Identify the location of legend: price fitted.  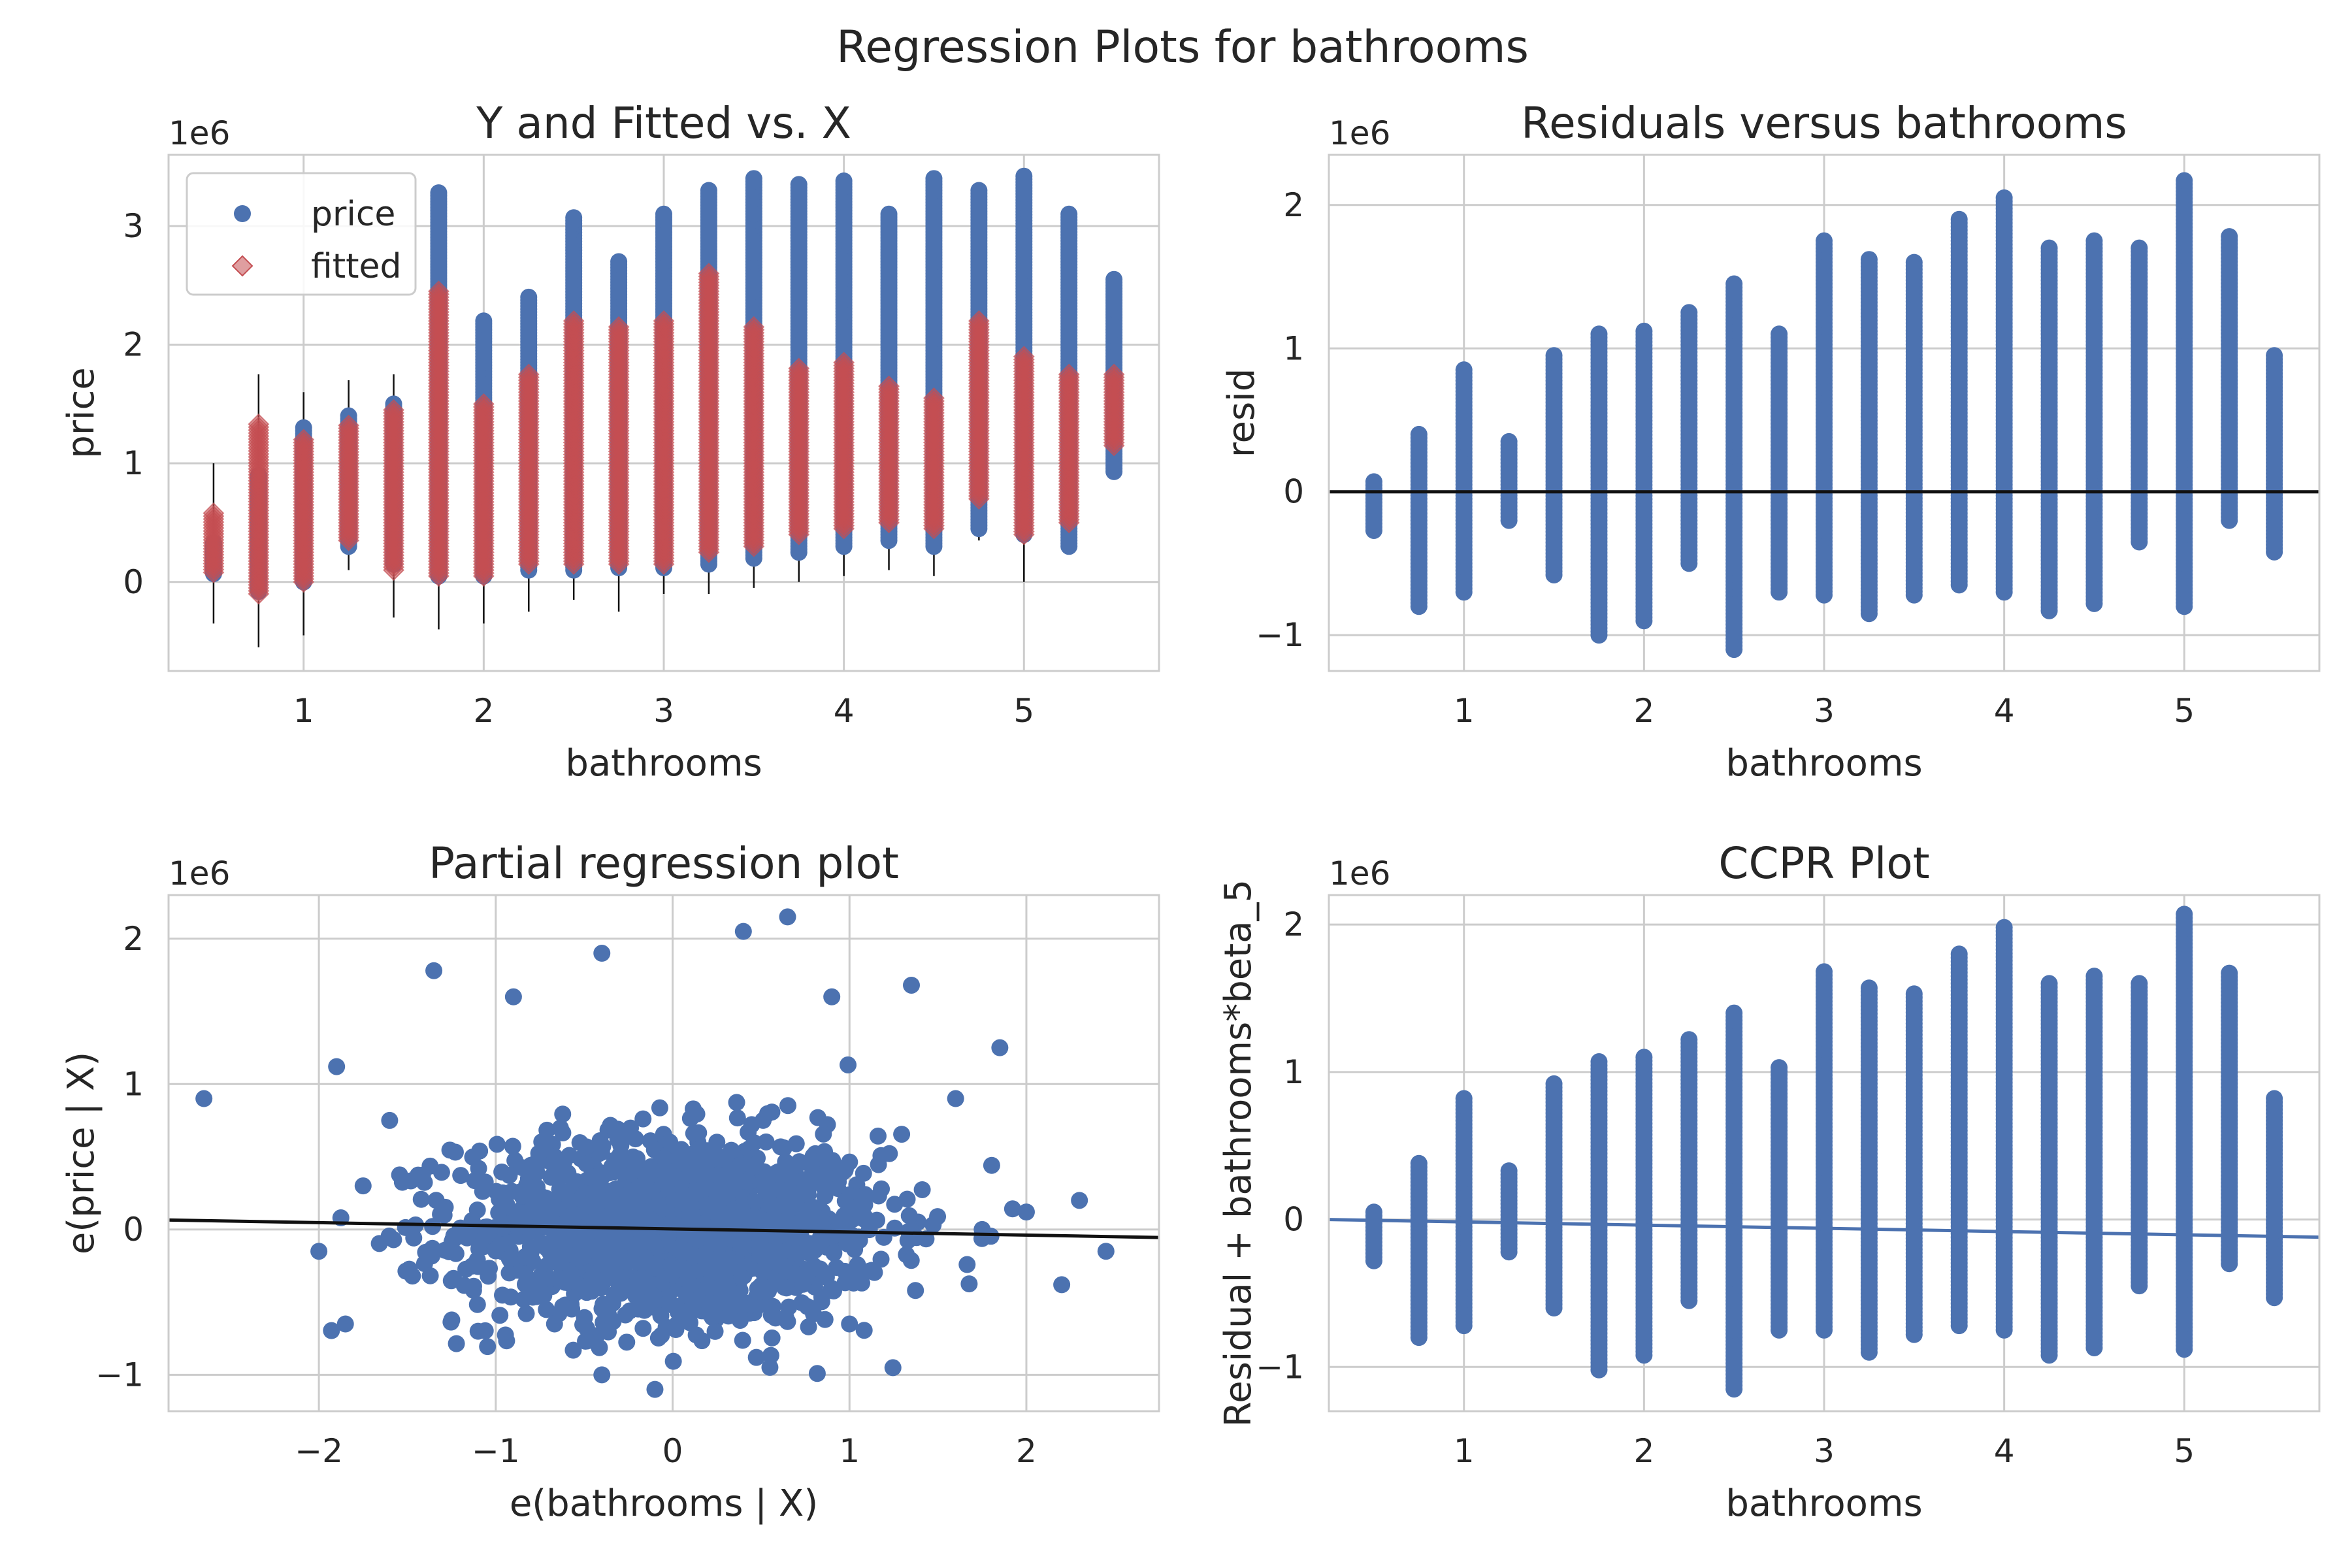
(301, 234).